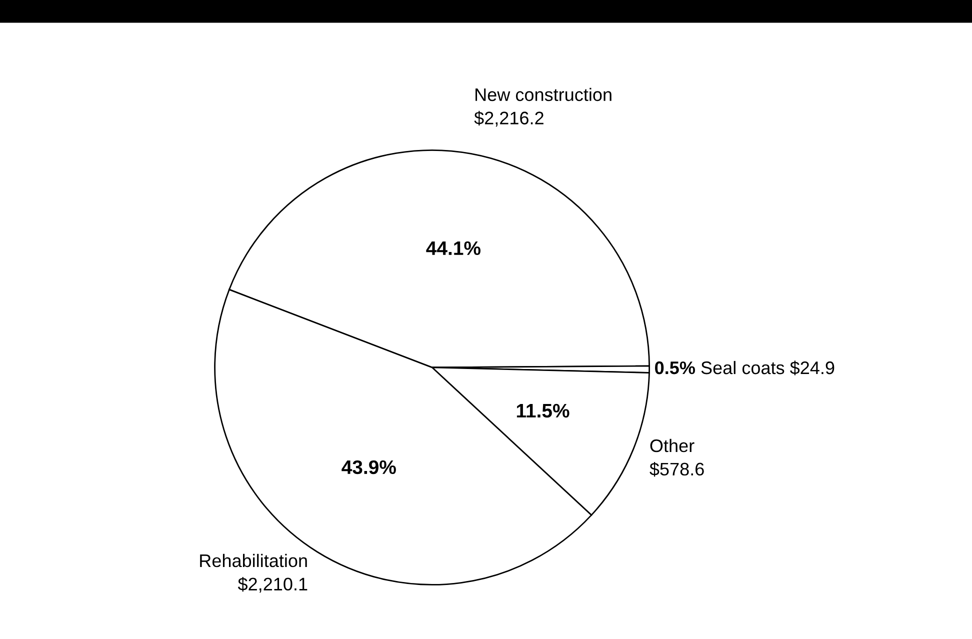  Describe the element at coordinates (544, 95) in the screenshot. I see `slice-label: New construction` at that location.